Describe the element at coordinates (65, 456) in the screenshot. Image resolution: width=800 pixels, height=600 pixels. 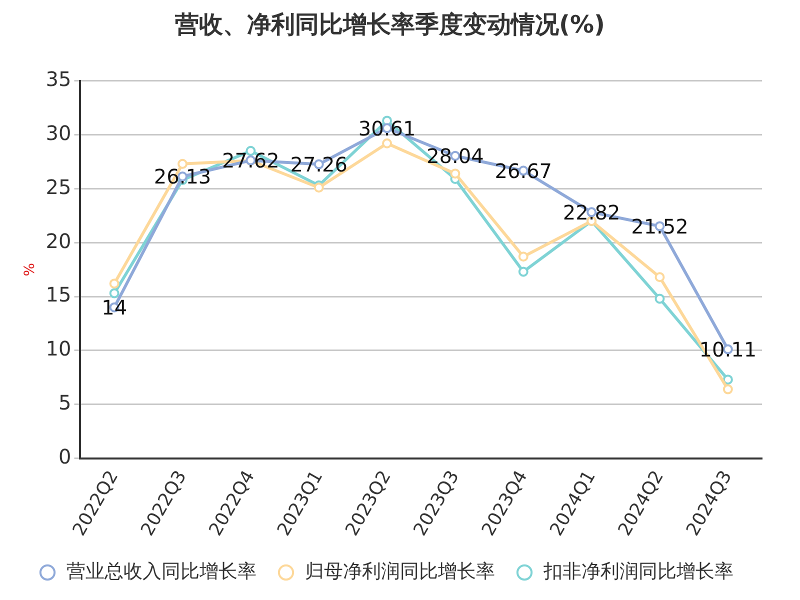
I see `y-tick-label: 0` at that location.